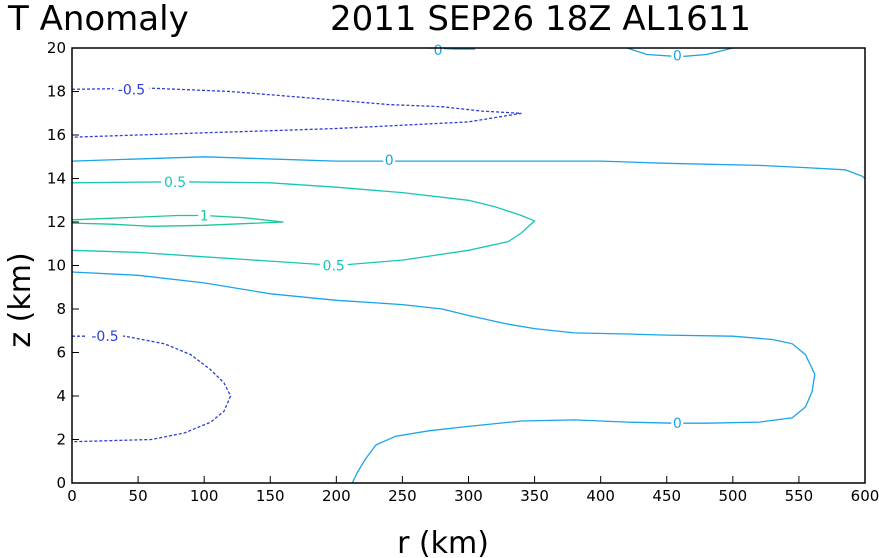 The height and width of the screenshot is (558, 879). Describe the element at coordinates (56, 135) in the screenshot. I see `y-tick-label: 16` at that location.